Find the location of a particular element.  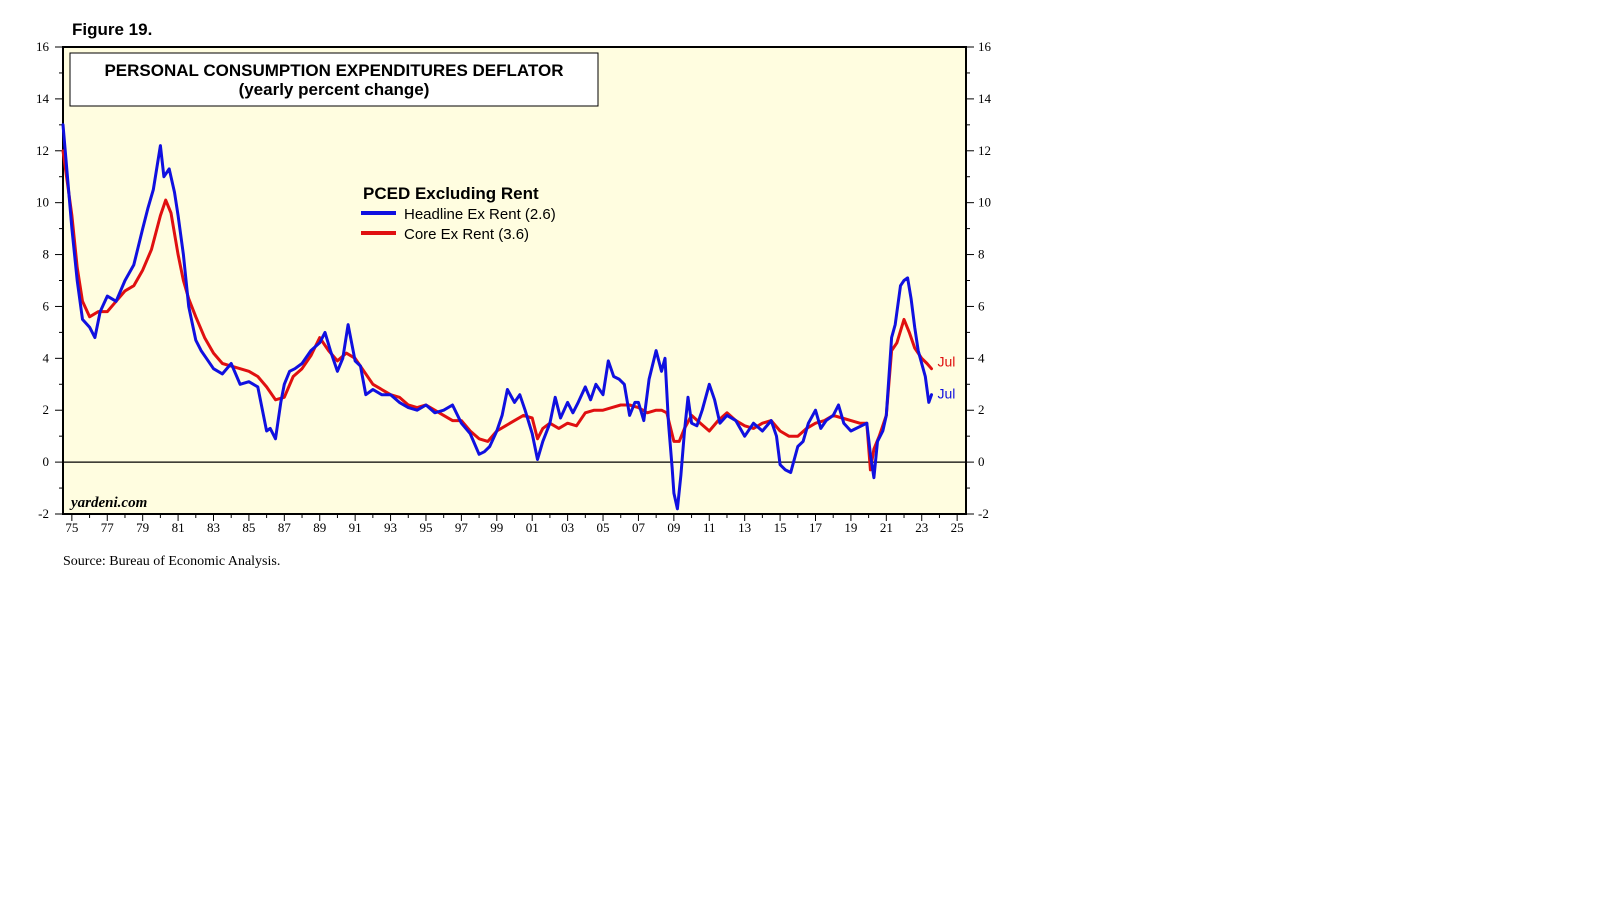

figure-label: Figure 19. is located at coordinates (112, 29).